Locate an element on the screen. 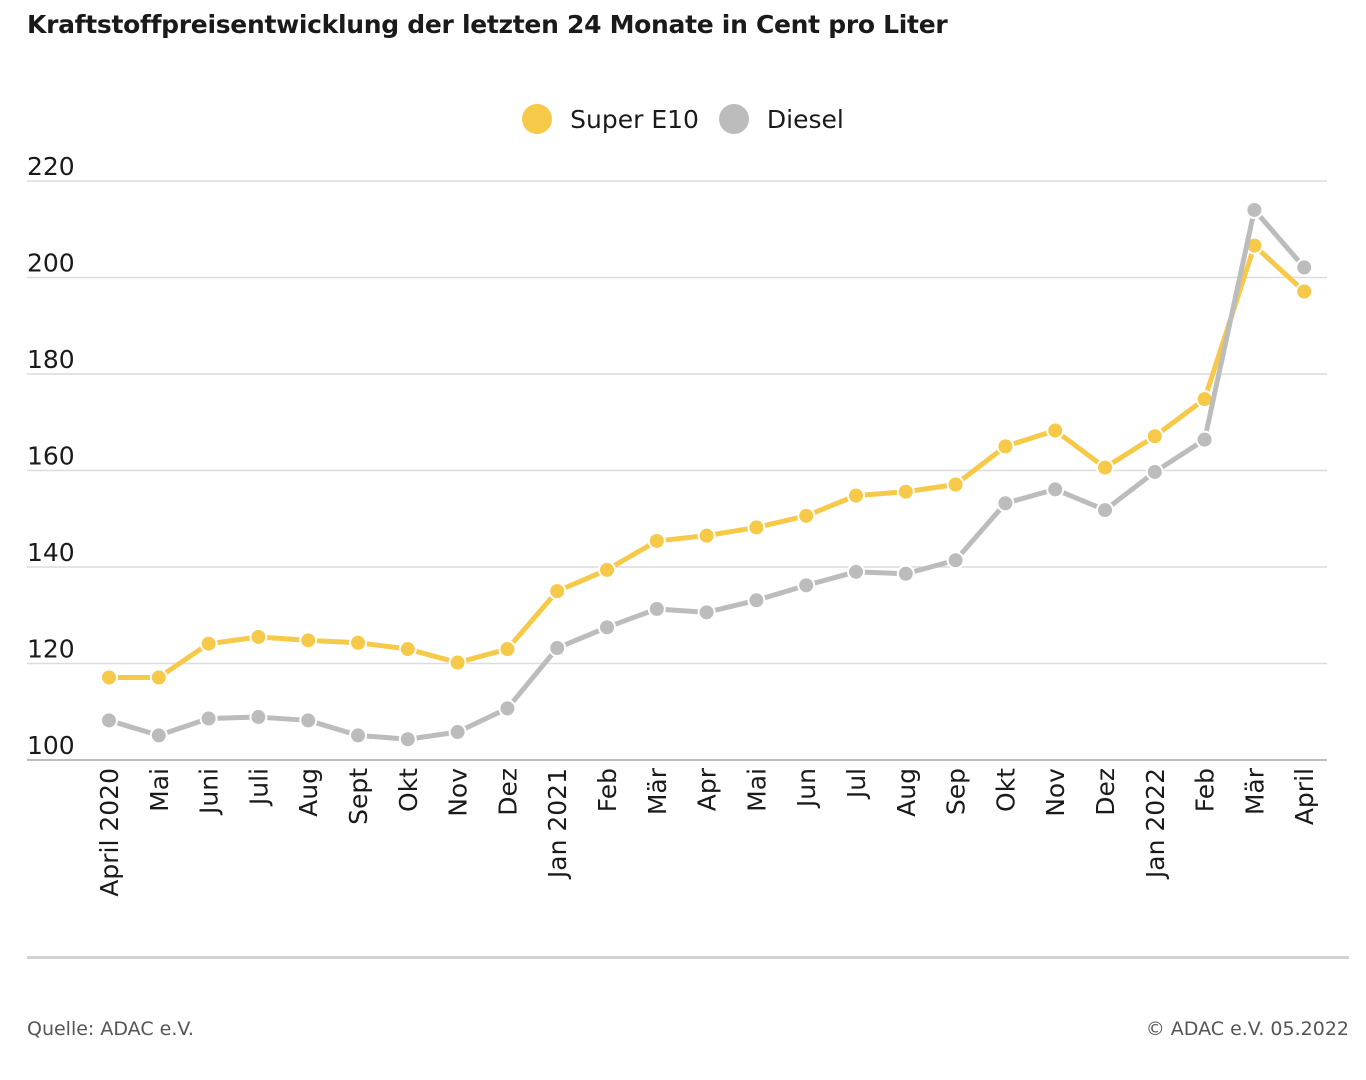 This screenshot has height=1080, width=1366. x-tick-label: Juli is located at coordinates (258, 787).